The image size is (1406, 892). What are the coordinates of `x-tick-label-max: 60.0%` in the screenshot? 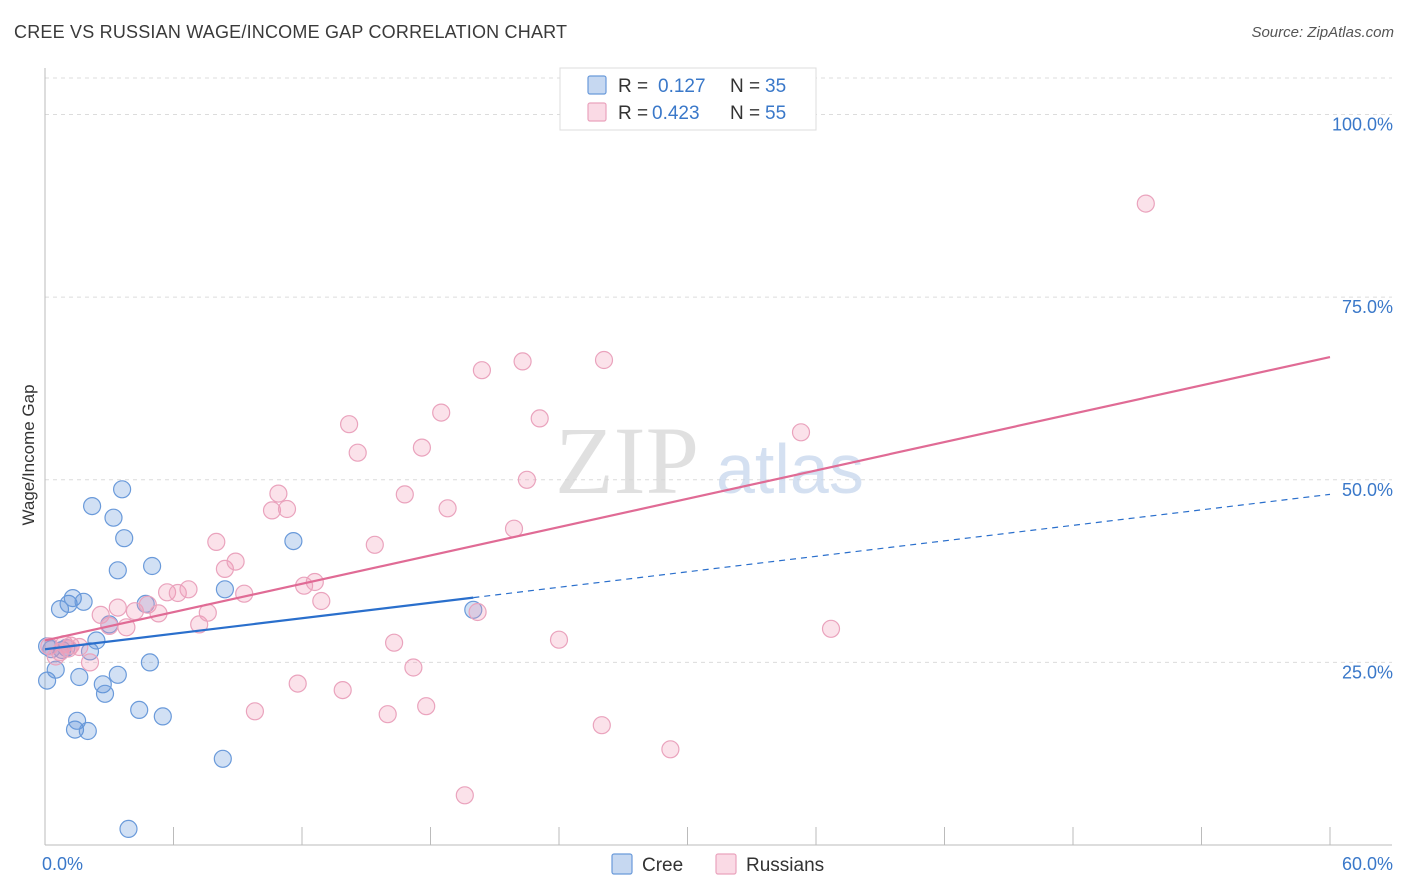 It's located at (1367, 864).